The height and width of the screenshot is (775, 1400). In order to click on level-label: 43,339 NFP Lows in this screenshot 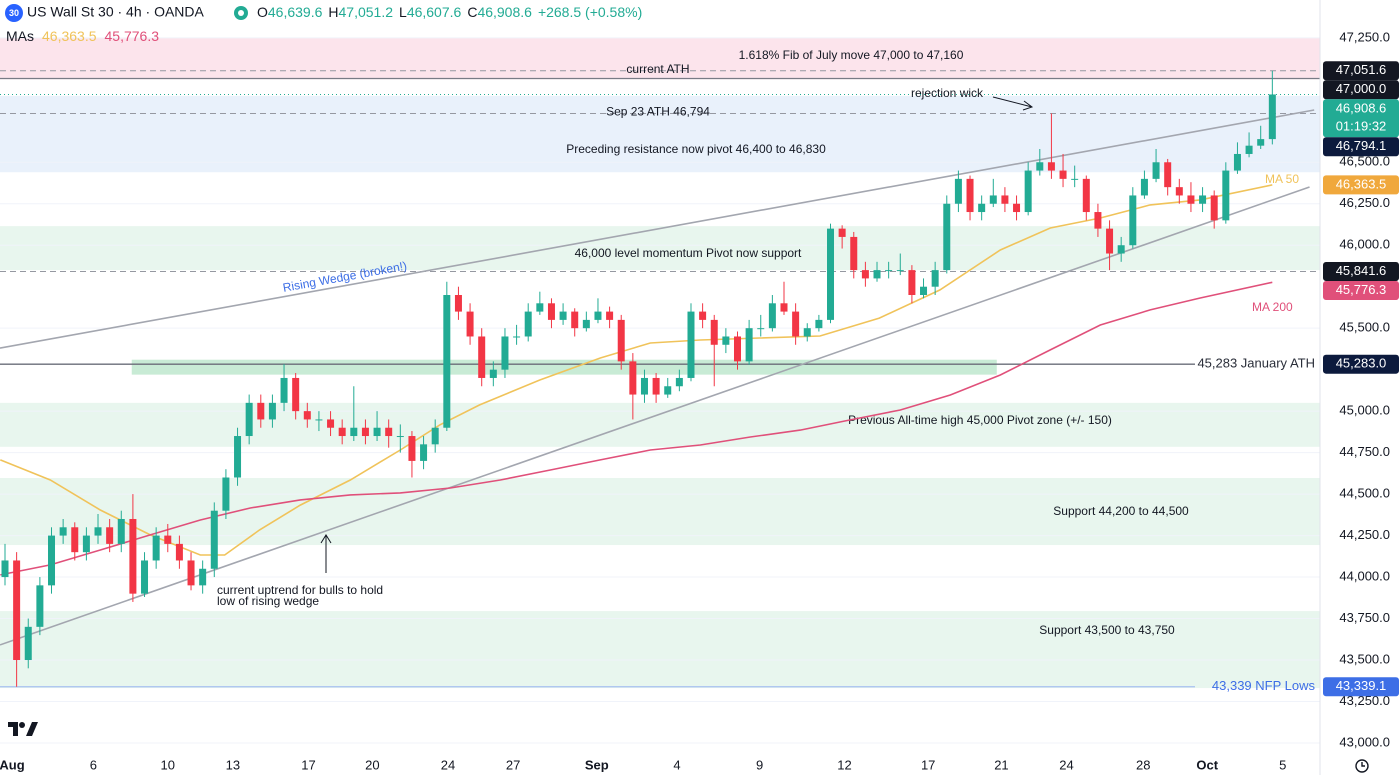, I will do `click(1264, 685)`.